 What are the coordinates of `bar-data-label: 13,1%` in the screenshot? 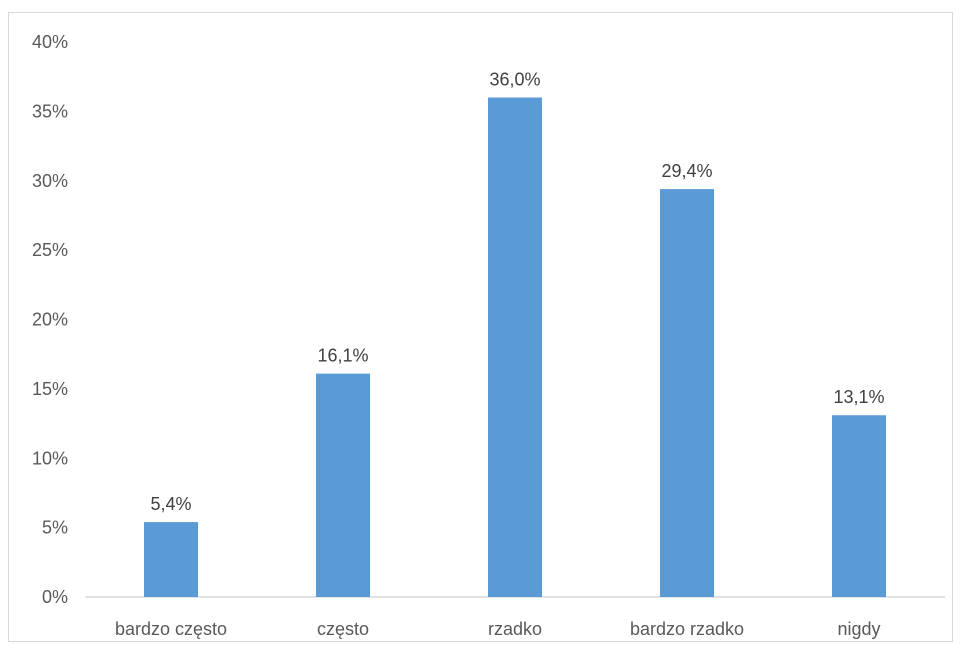 It's located at (858, 397).